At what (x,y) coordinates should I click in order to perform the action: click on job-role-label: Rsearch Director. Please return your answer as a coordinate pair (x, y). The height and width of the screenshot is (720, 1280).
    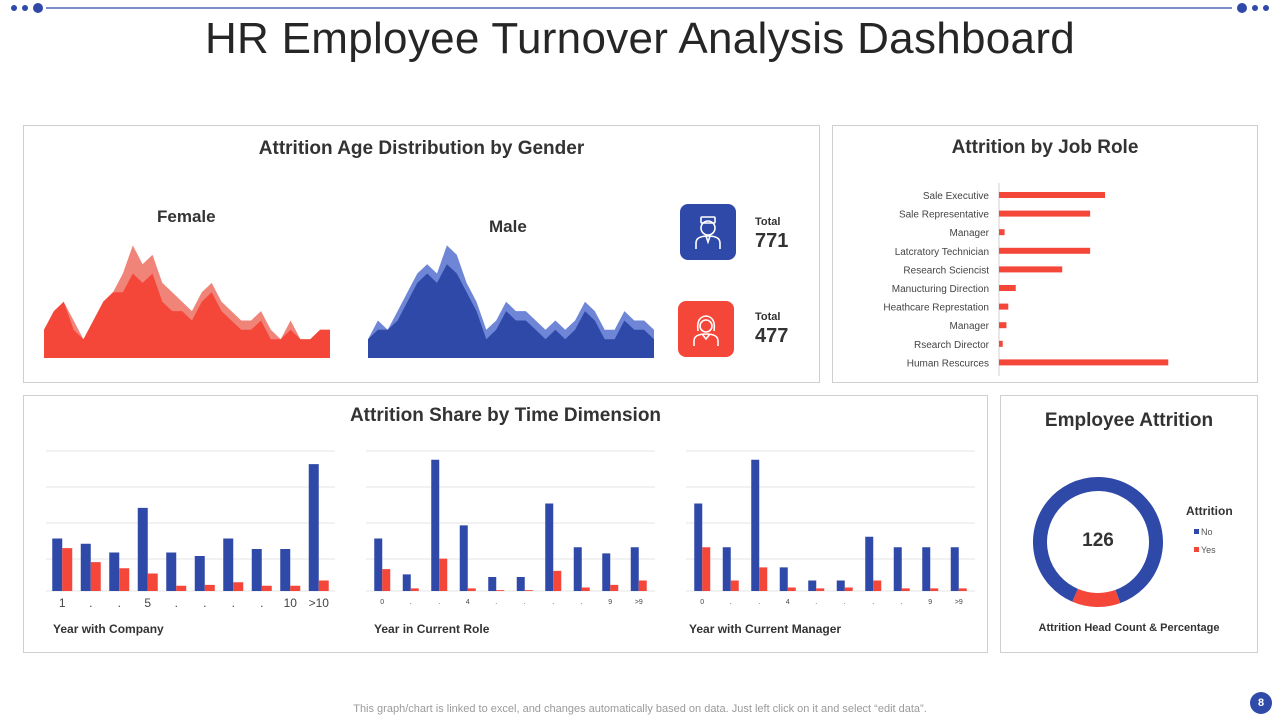
    Looking at the image, I should click on (952, 345).